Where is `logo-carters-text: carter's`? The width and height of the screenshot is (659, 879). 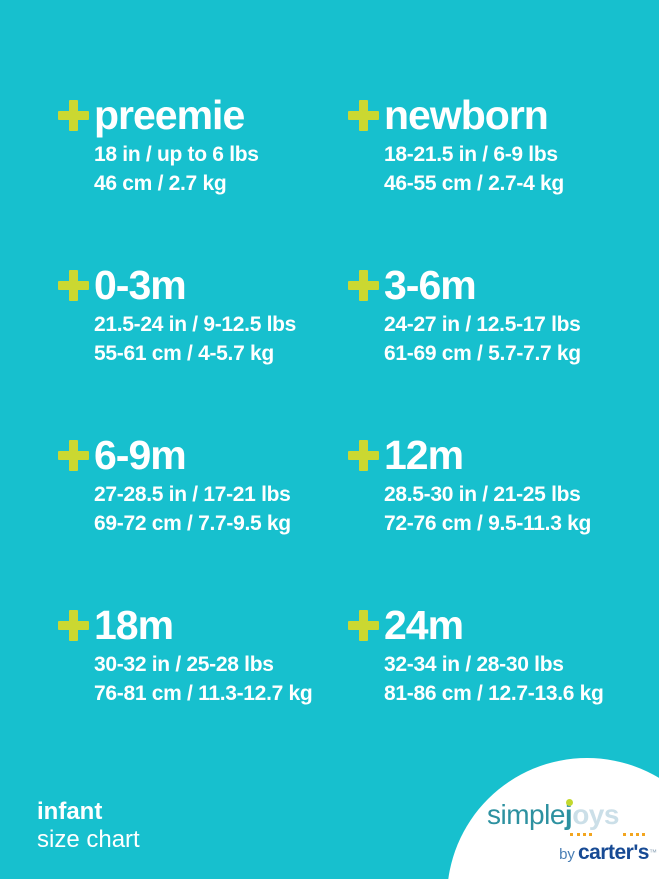
logo-carters-text: carter's is located at coordinates (613, 852).